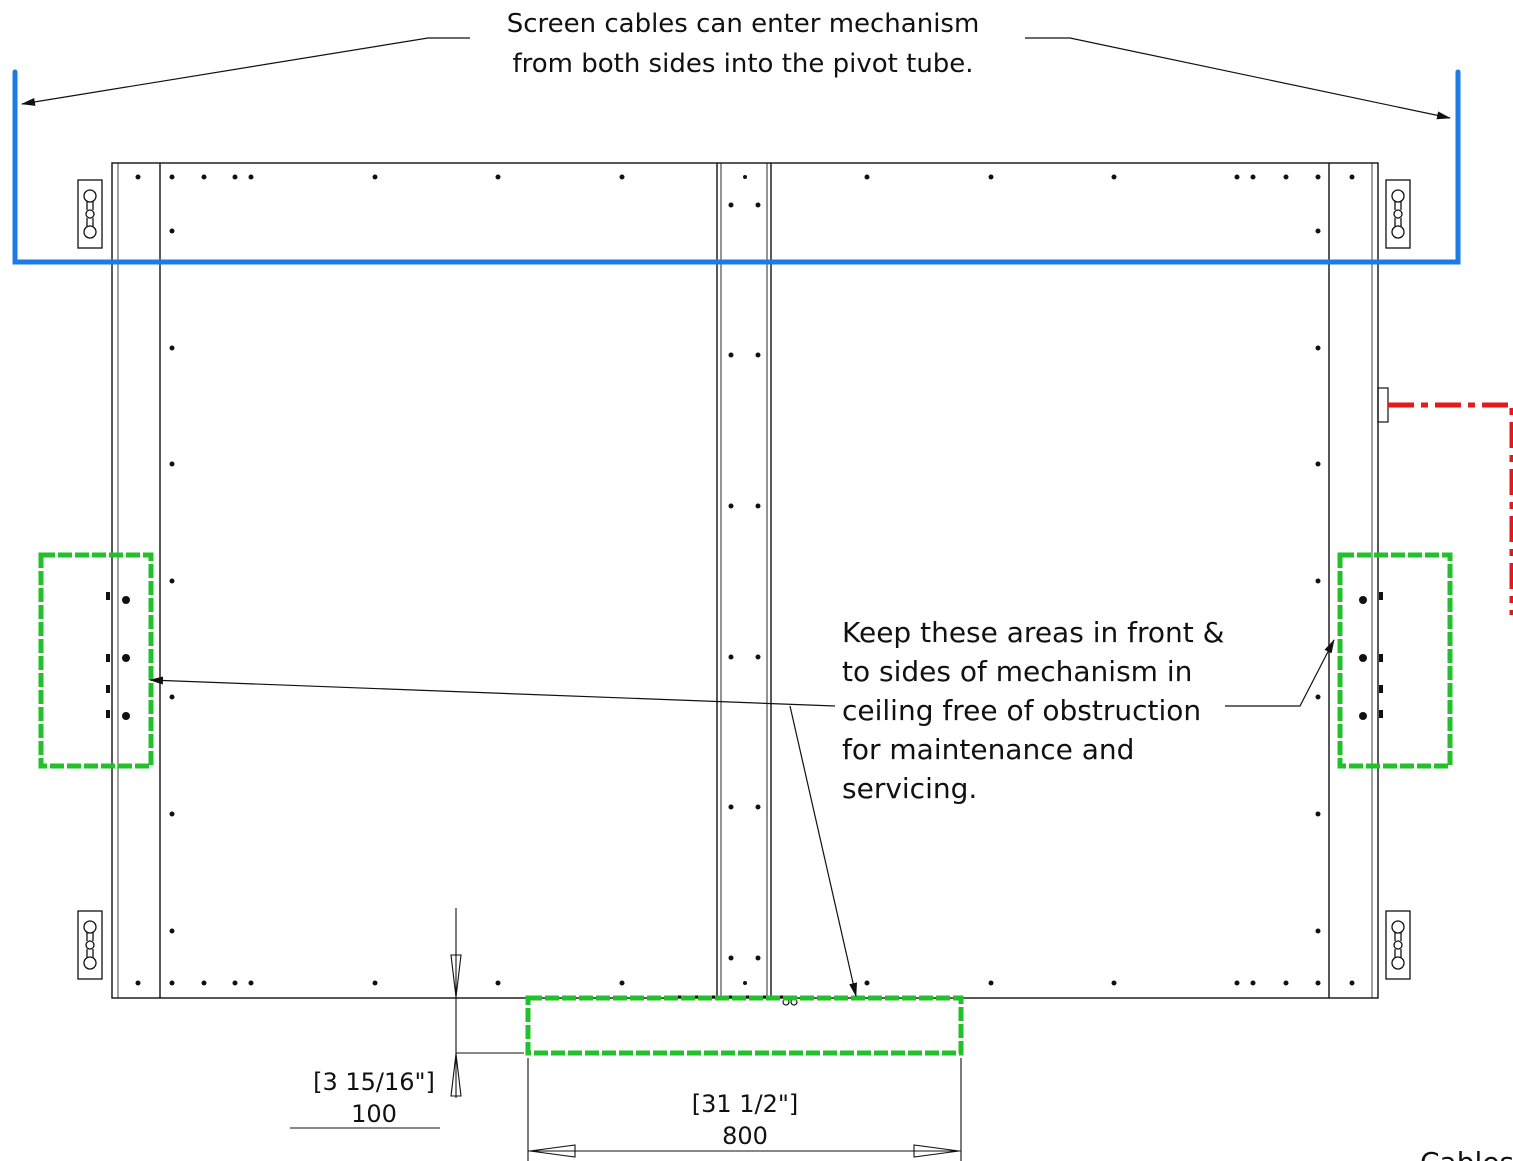 This screenshot has width=1513, height=1161. What do you see at coordinates (744, 1025) in the screenshot?
I see `clearance-zone-front` at bounding box center [744, 1025].